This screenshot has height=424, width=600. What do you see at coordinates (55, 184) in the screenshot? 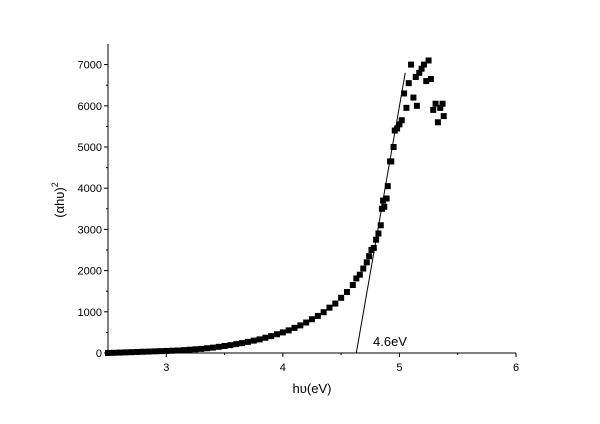
I see `y-axis-title-superscript: 2` at bounding box center [55, 184].